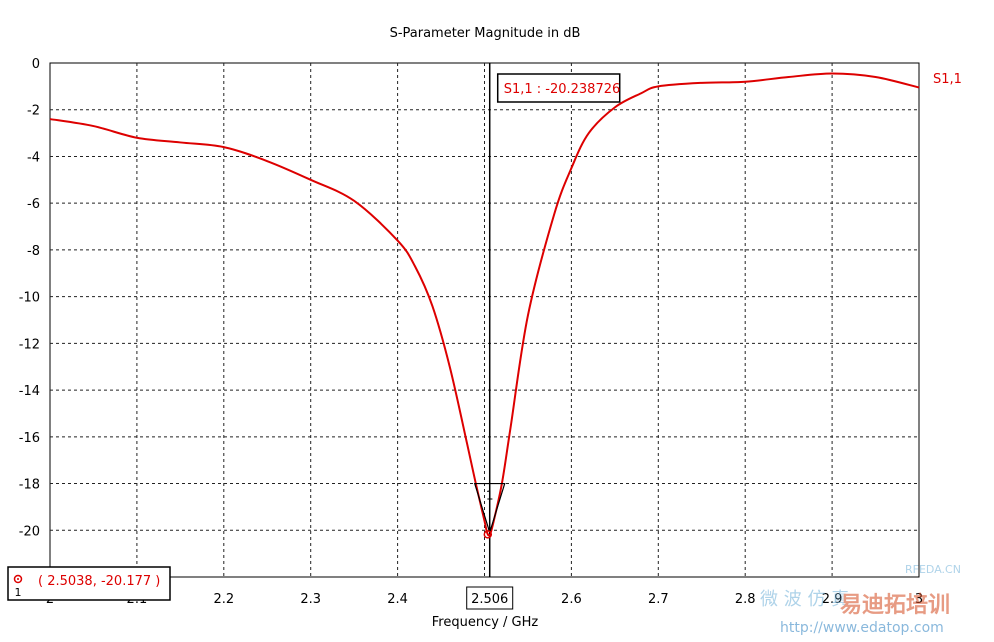 The height and width of the screenshot is (642, 994). Describe the element at coordinates (29, 438) in the screenshot. I see `y-tick-label: -16` at that location.